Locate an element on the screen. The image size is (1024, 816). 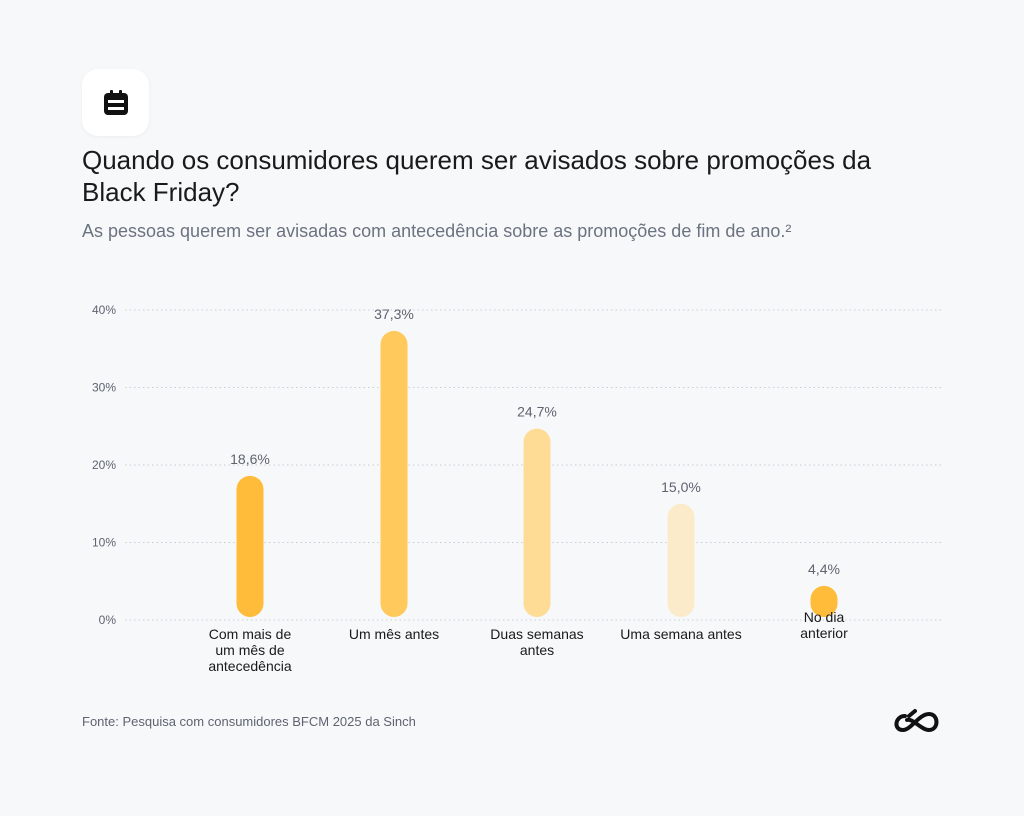
category-label: Com mais de is located at coordinates (250, 634).